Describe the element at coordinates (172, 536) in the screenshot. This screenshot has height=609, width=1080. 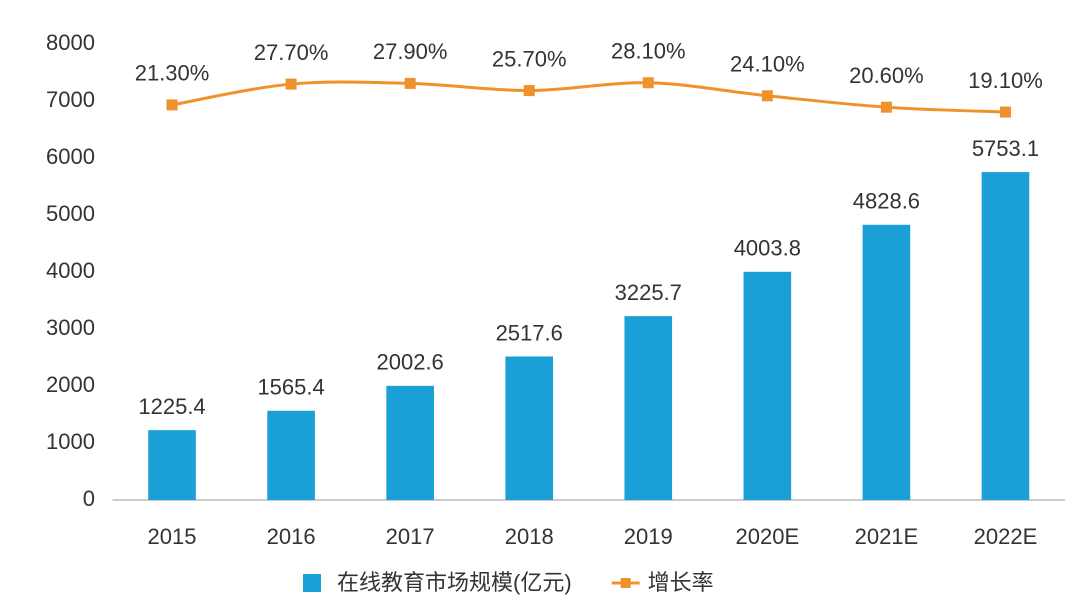
I see `x-tick-label: 2015` at that location.